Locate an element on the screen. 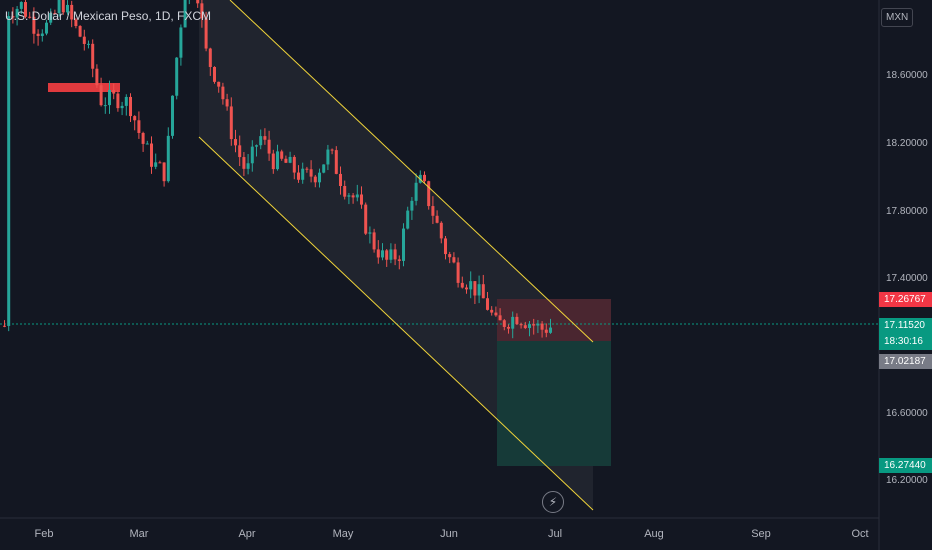  time-tick: Oct is located at coordinates (860, 534).